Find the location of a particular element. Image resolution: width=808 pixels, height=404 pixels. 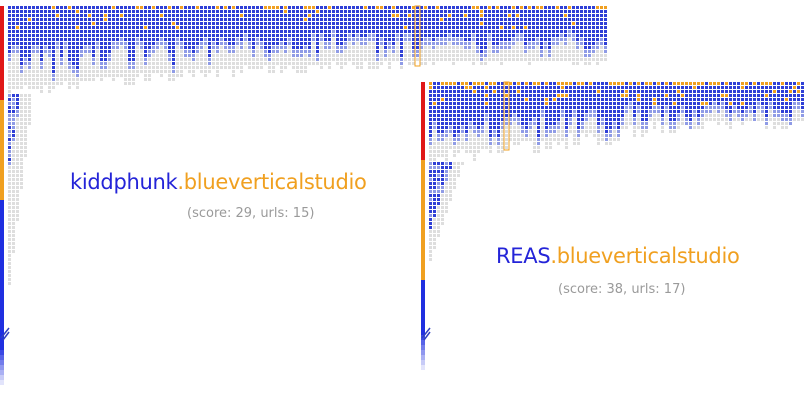

score-stats-kiddphunk: (score: 29, urls: 15) is located at coordinates (251, 213).